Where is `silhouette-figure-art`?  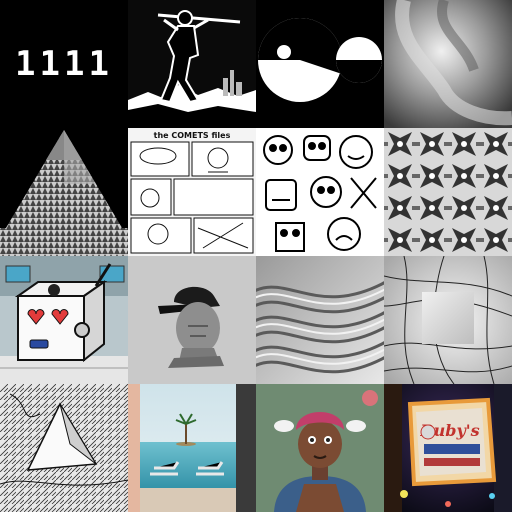 silhouette-figure-art is located at coordinates (192, 64).